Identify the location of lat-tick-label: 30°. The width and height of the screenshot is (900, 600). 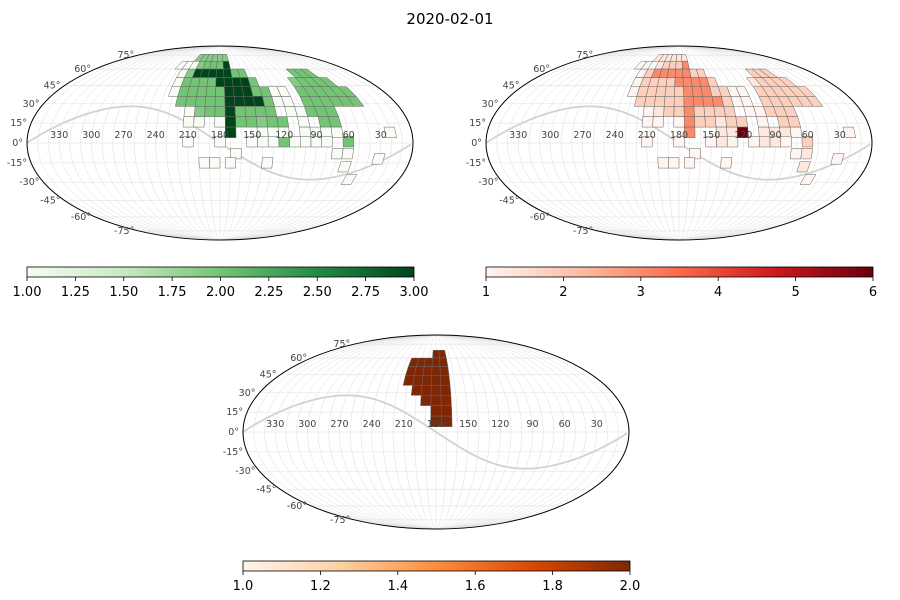
(31, 104).